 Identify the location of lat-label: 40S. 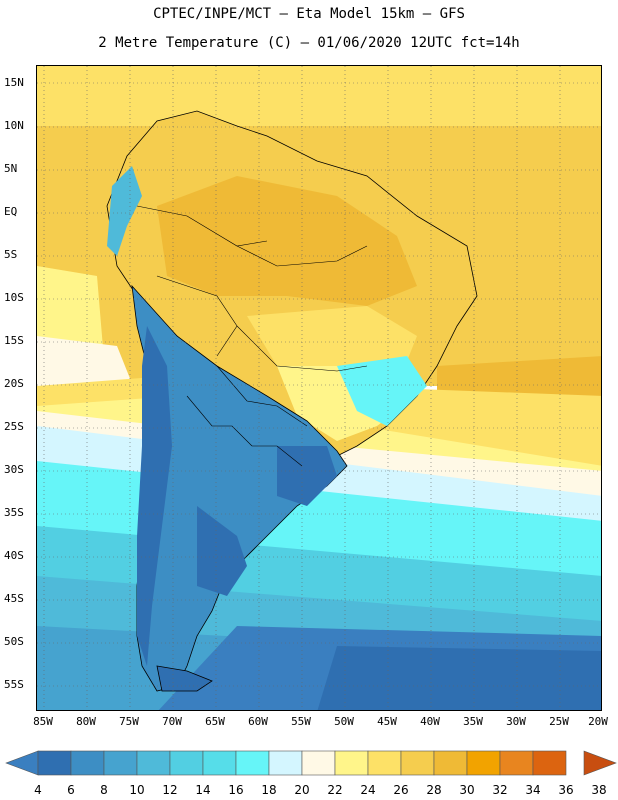
(14, 555).